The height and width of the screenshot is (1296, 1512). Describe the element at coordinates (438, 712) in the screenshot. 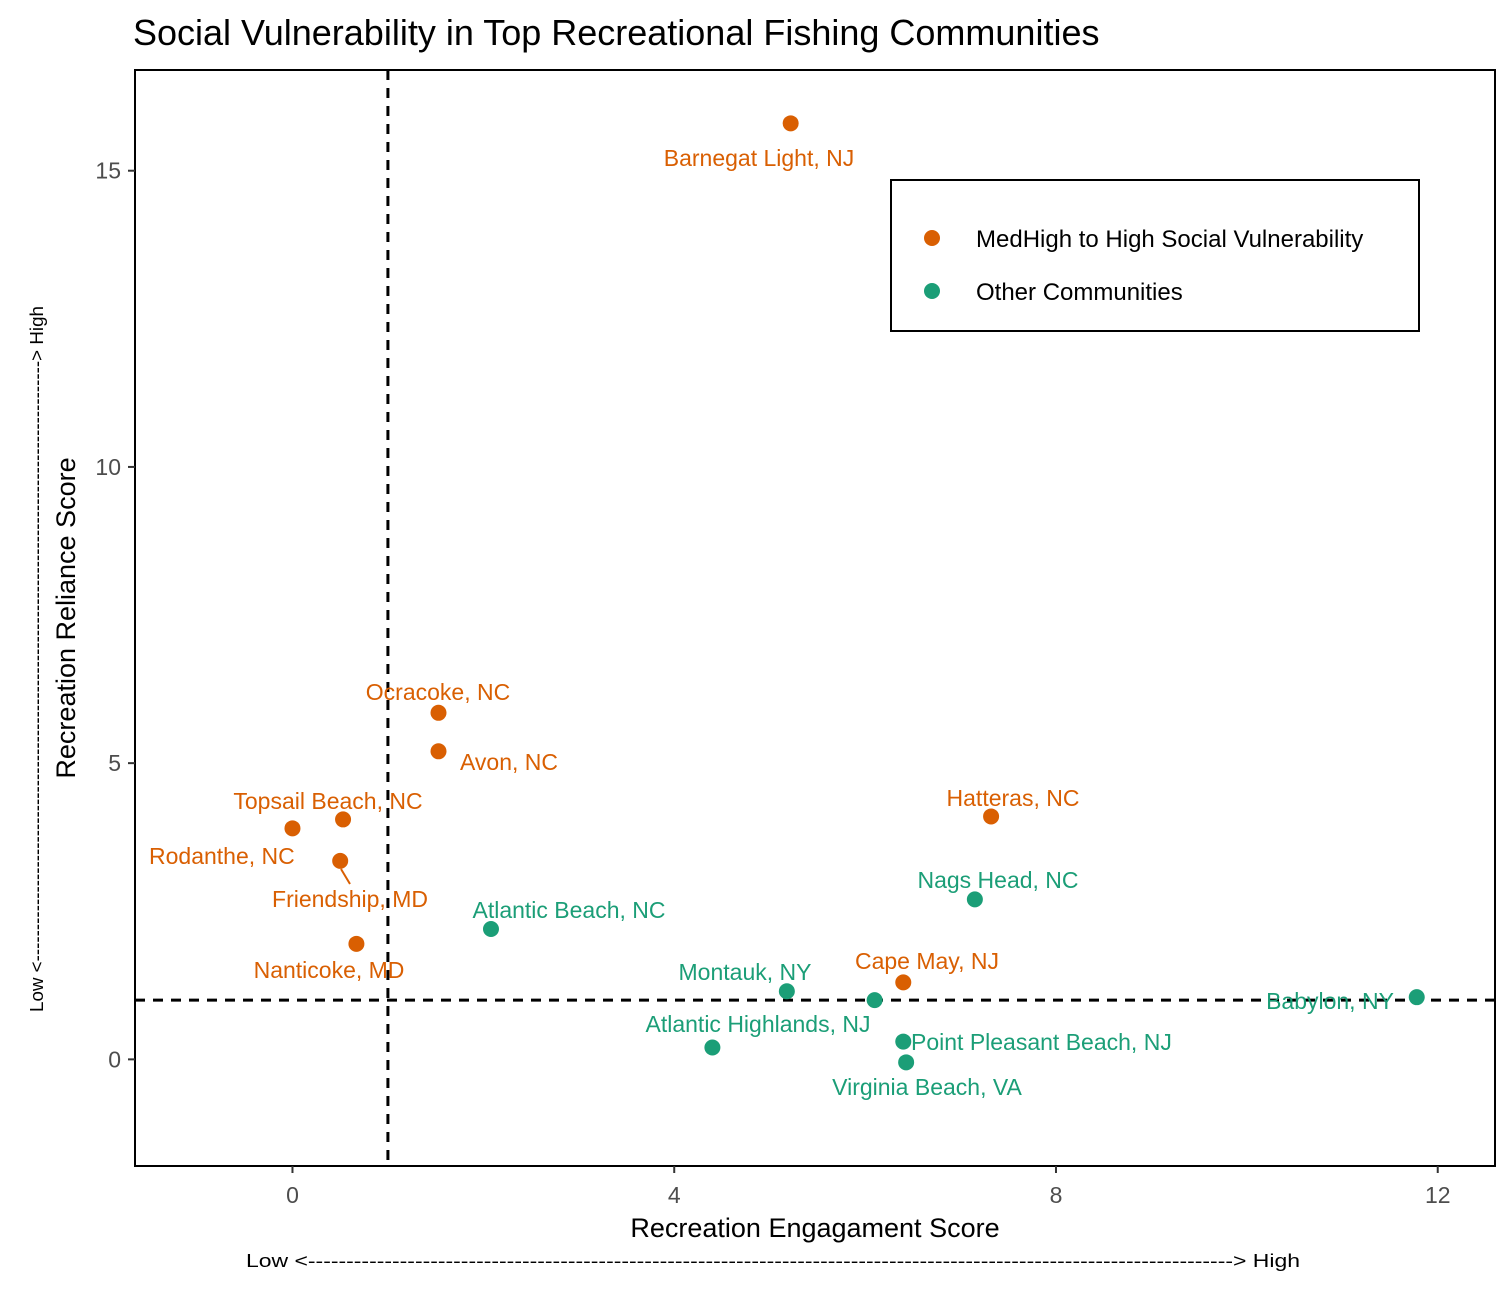

I see `data-point-ocracoke-nc` at that location.